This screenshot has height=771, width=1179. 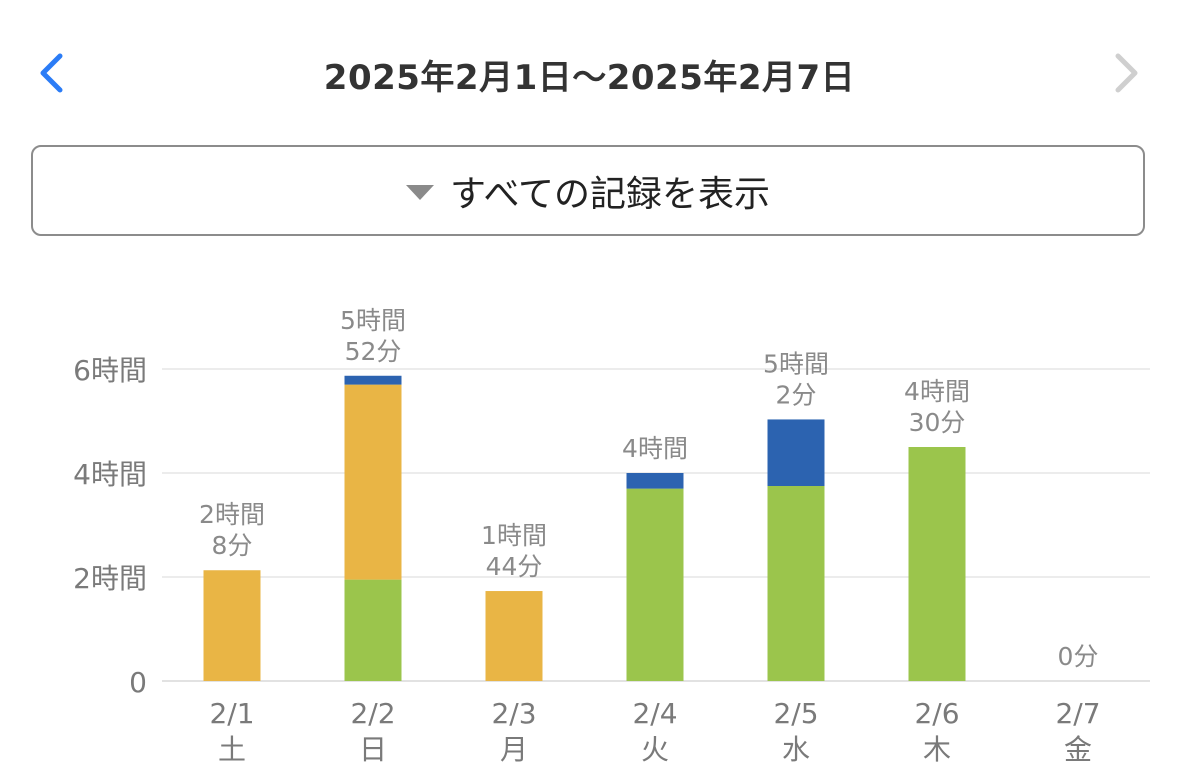 What do you see at coordinates (589, 78) in the screenshot?
I see `date-range-title: 2025年2月1日〜2025年2月7日` at bounding box center [589, 78].